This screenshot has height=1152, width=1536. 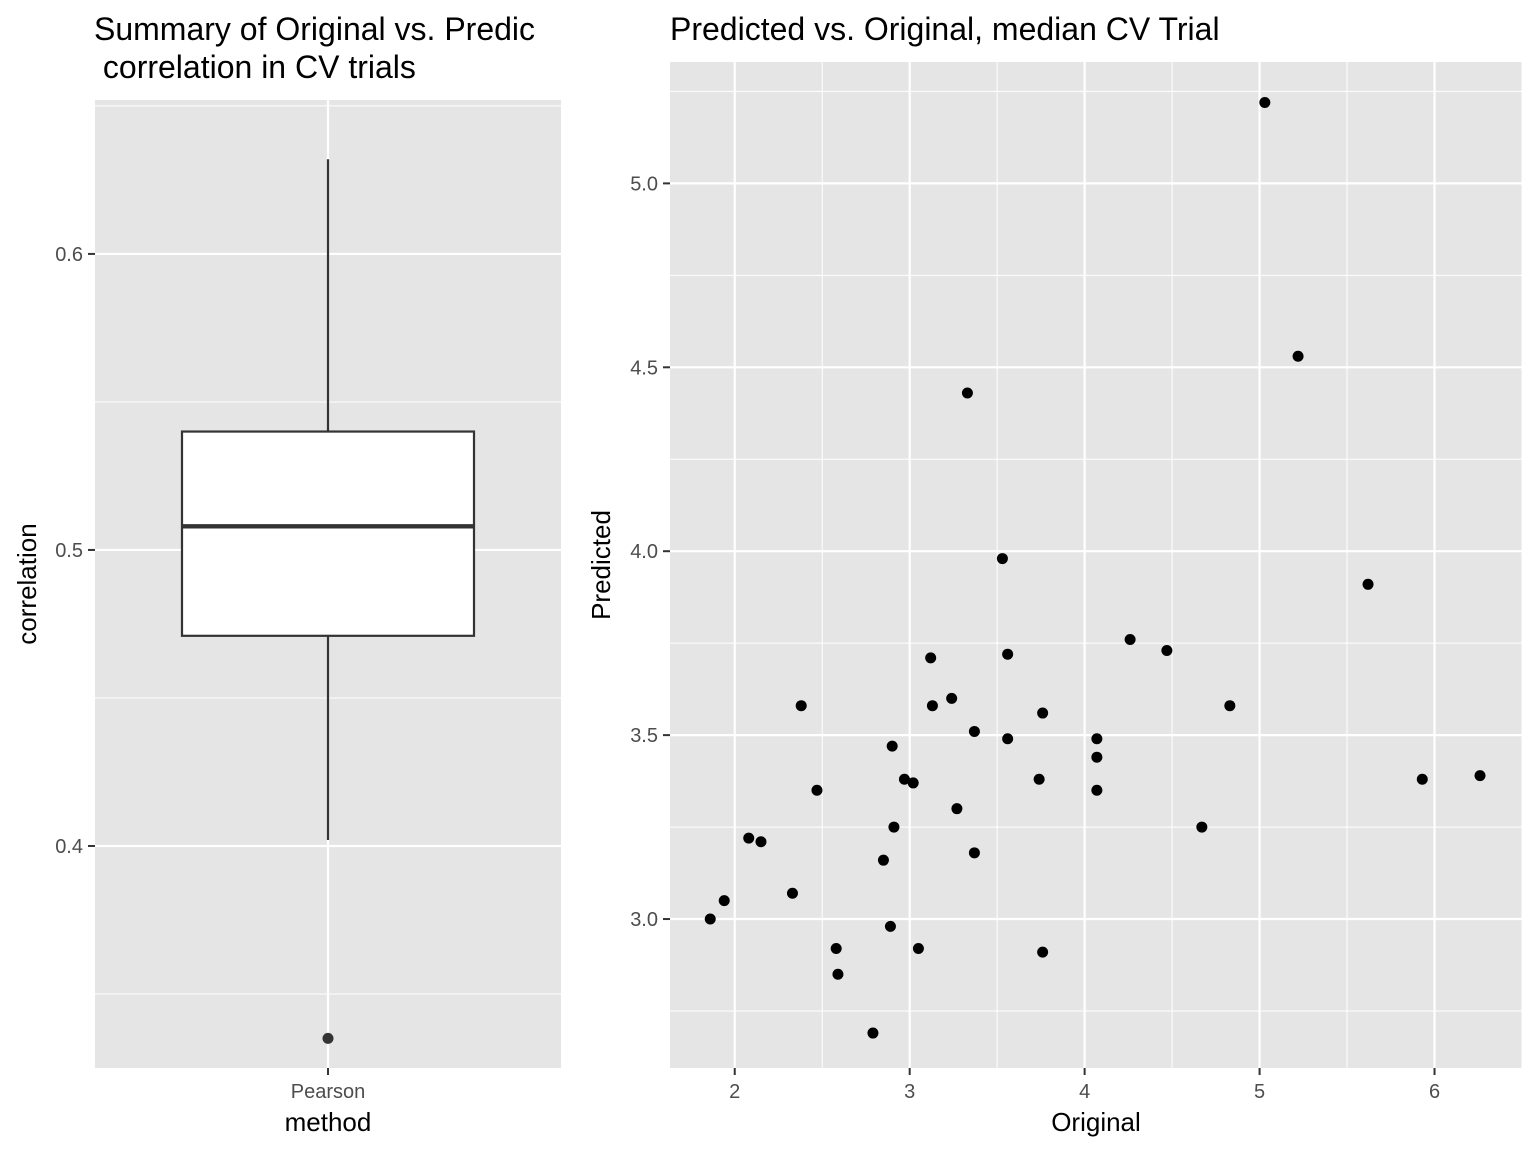 I want to click on boxplot-title-line-1: Summary of Original vs. Predic, so click(x=314, y=29).